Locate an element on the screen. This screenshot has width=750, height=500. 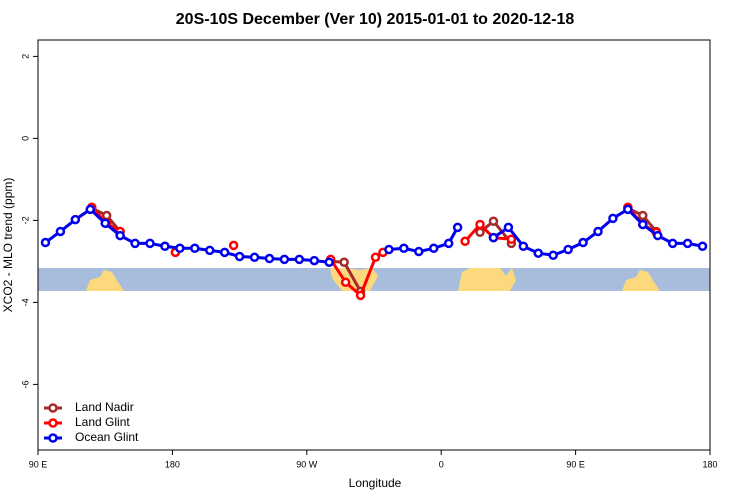
x-axis-label: Longitude is located at coordinates (375, 483).